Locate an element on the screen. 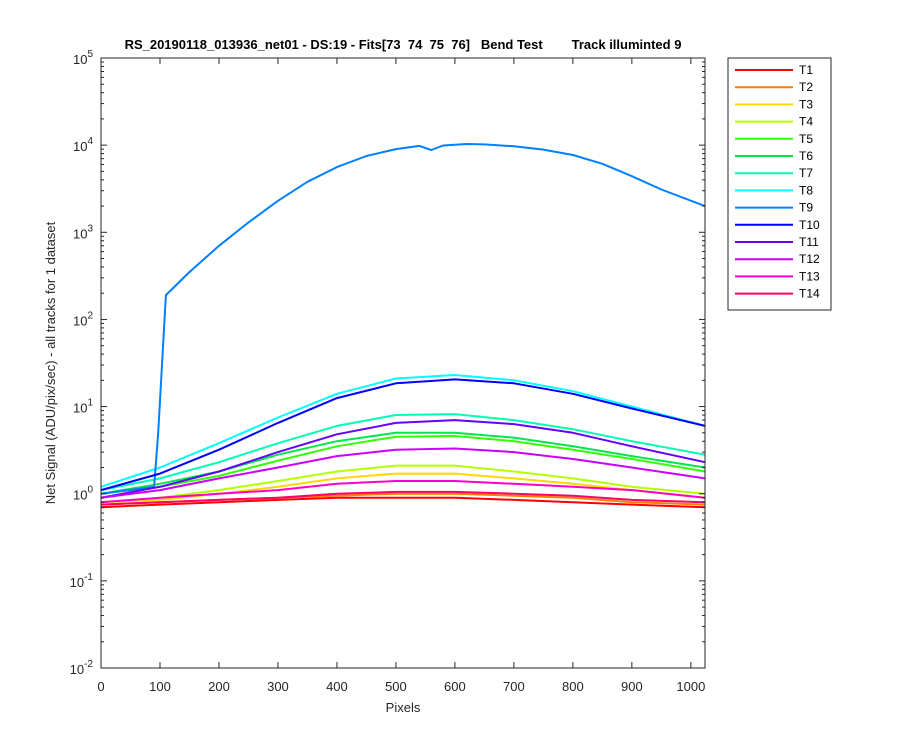 Image resolution: width=900 pixels, height=750 pixels. legend-label-t4: T4 is located at coordinates (806, 122).